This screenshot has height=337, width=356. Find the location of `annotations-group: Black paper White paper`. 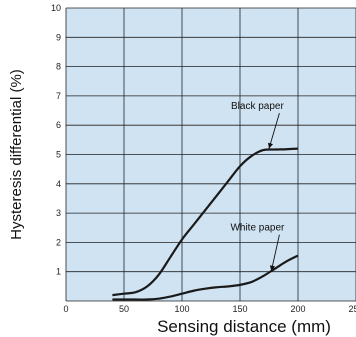

annotations-group: Black paper White paper is located at coordinates (257, 186).